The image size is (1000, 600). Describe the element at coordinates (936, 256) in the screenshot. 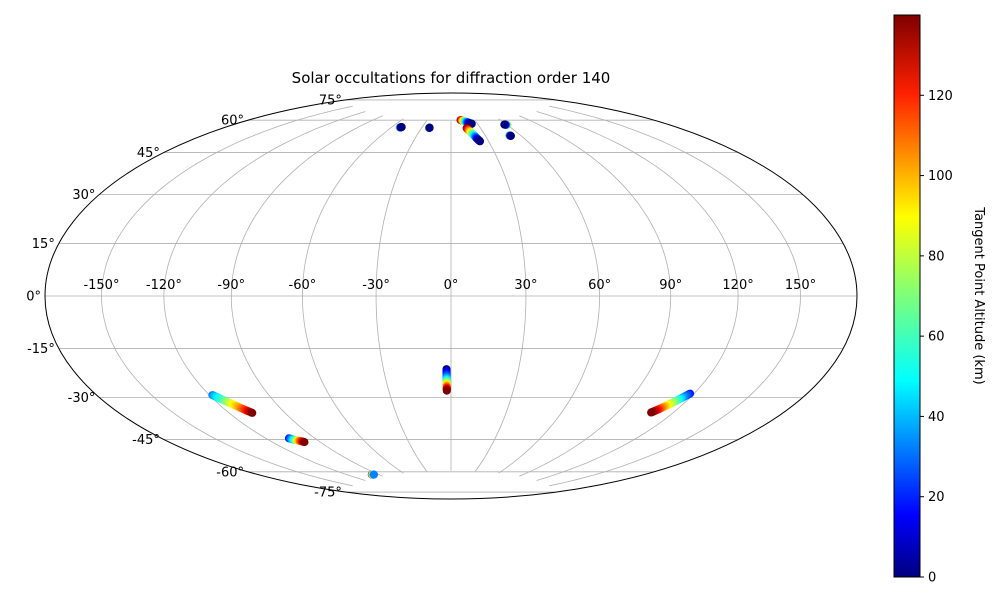

I see `colorbar-tick-label: 80` at that location.